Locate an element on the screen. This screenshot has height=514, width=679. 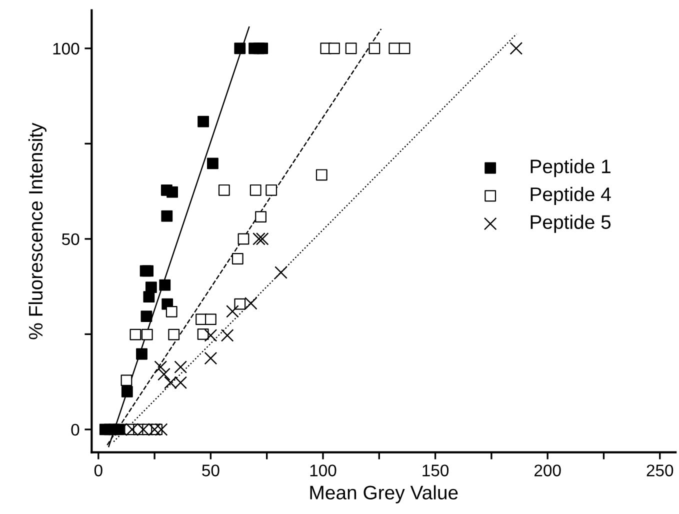
x-tick-label: 250 is located at coordinates (660, 470).